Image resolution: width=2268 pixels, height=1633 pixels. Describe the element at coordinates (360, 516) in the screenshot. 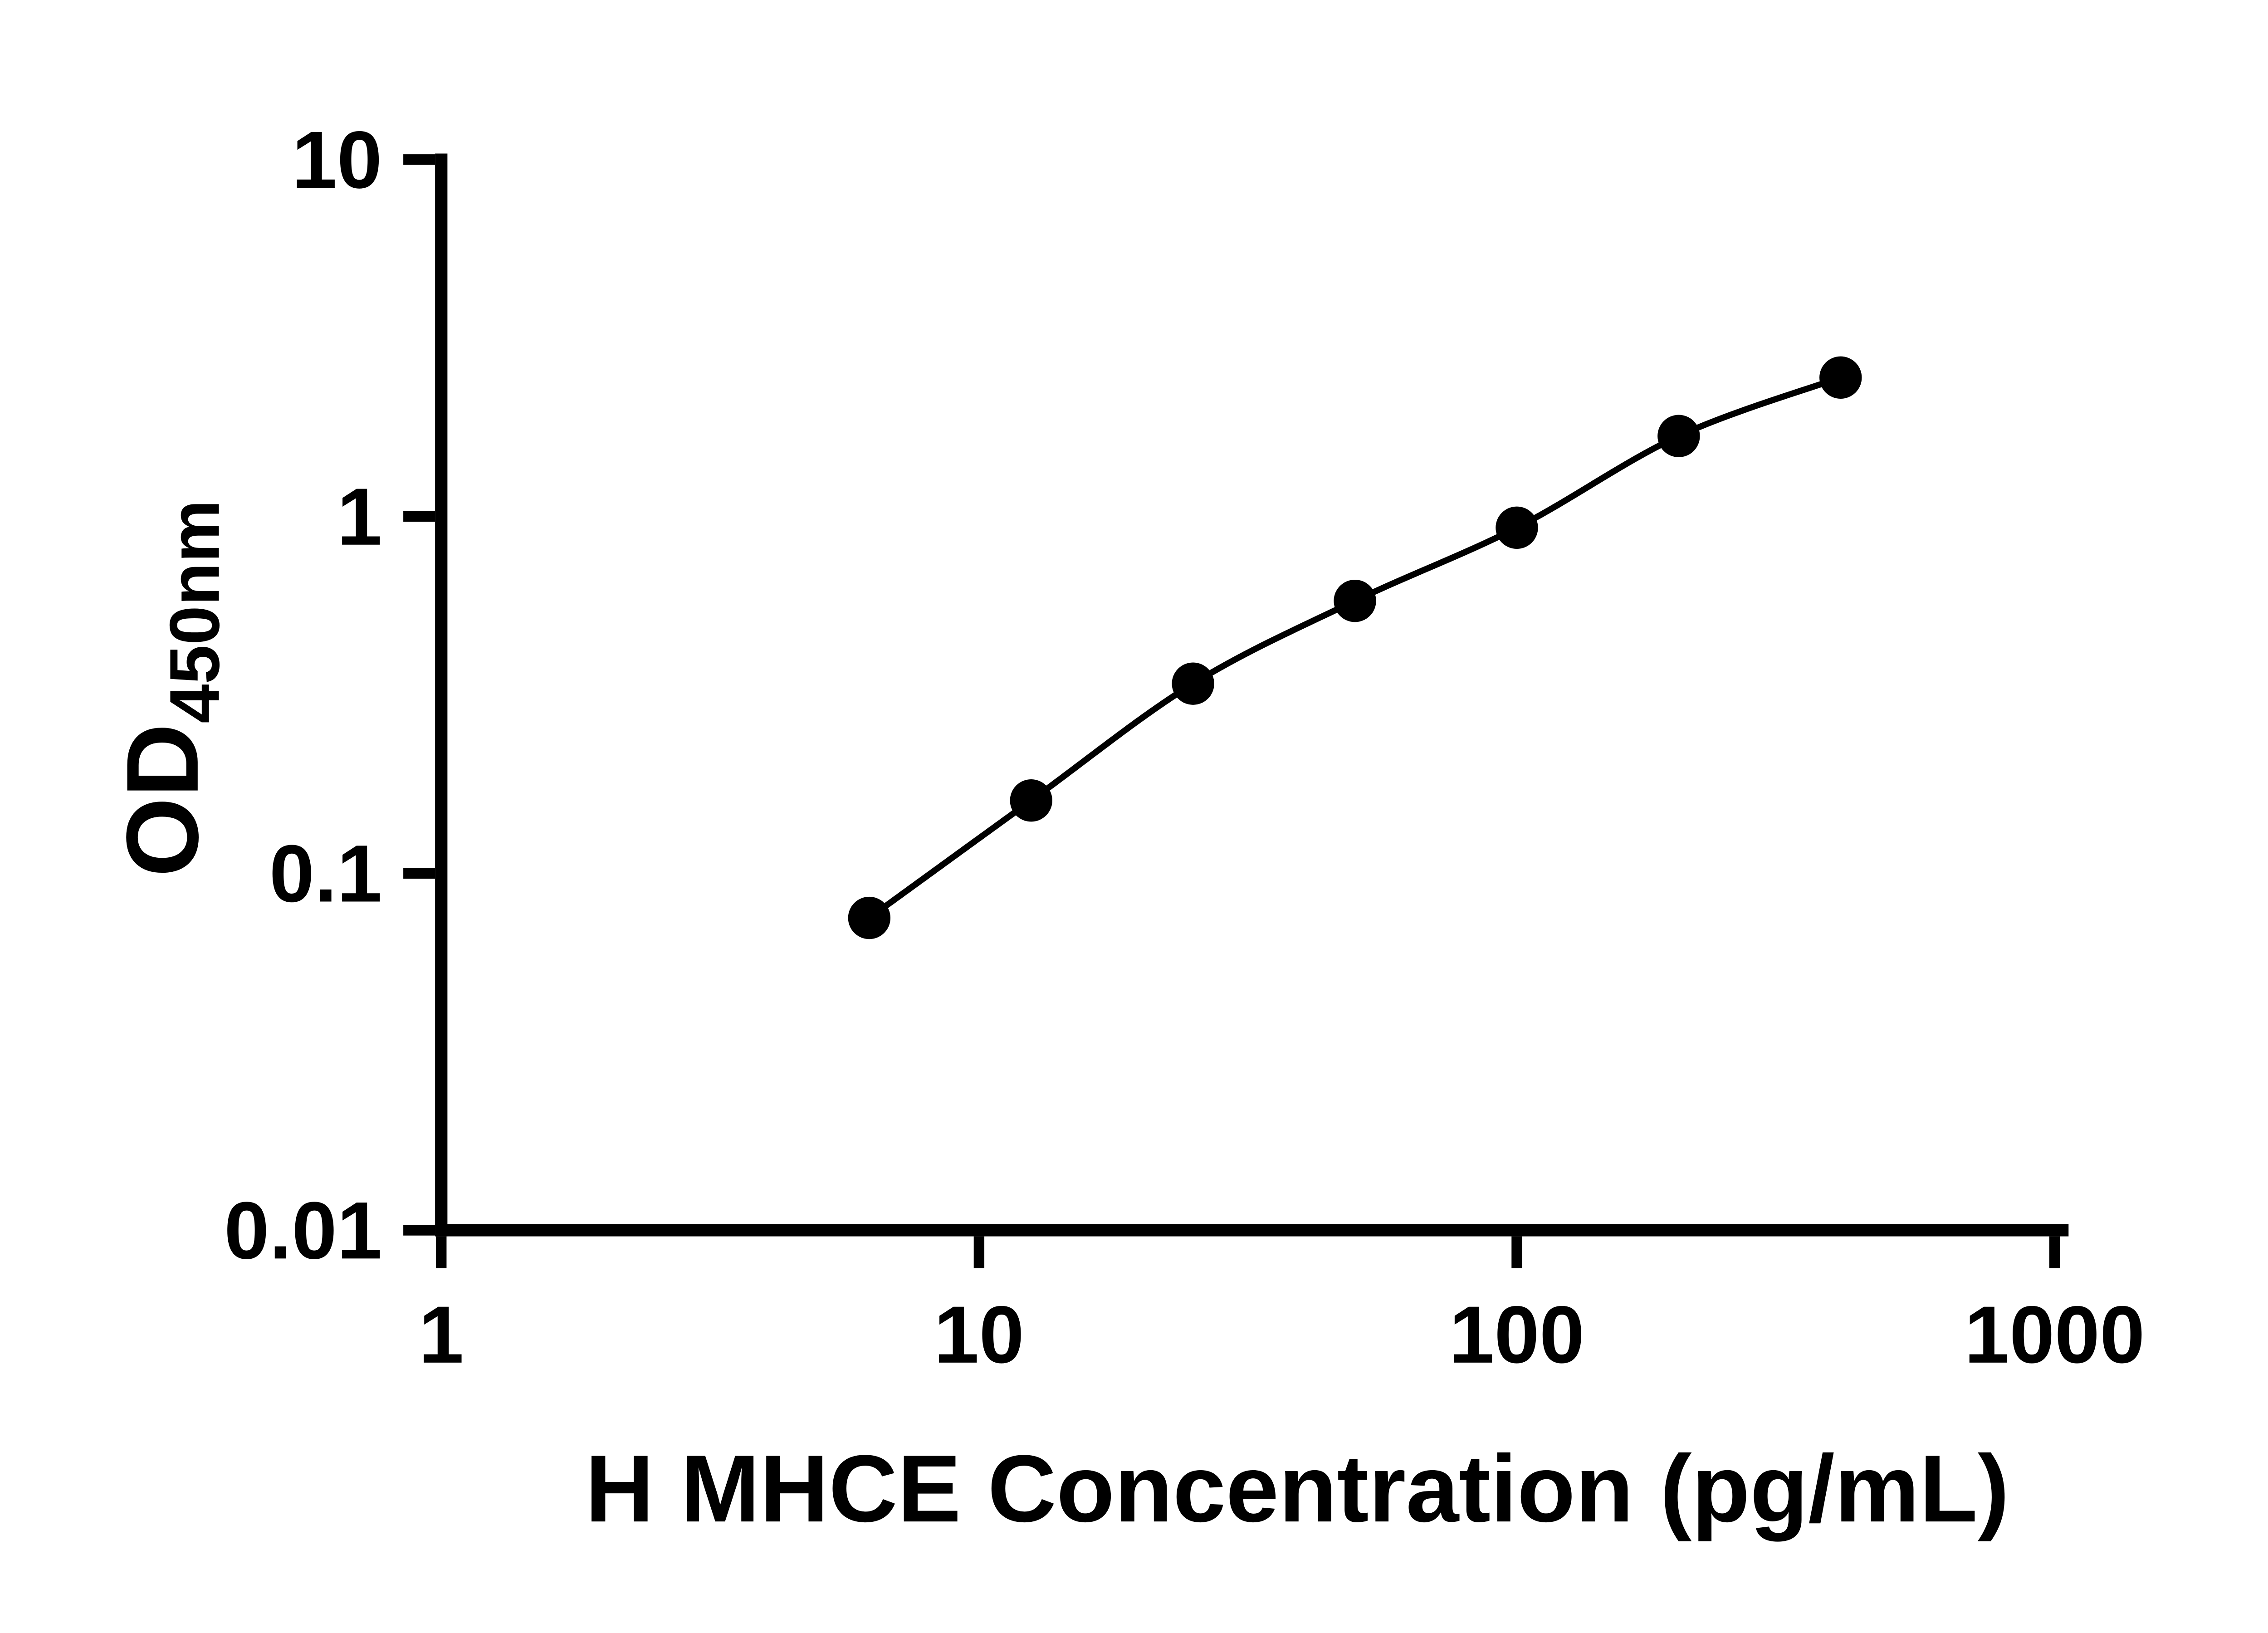

I see `y-tick-label: 1` at that location.